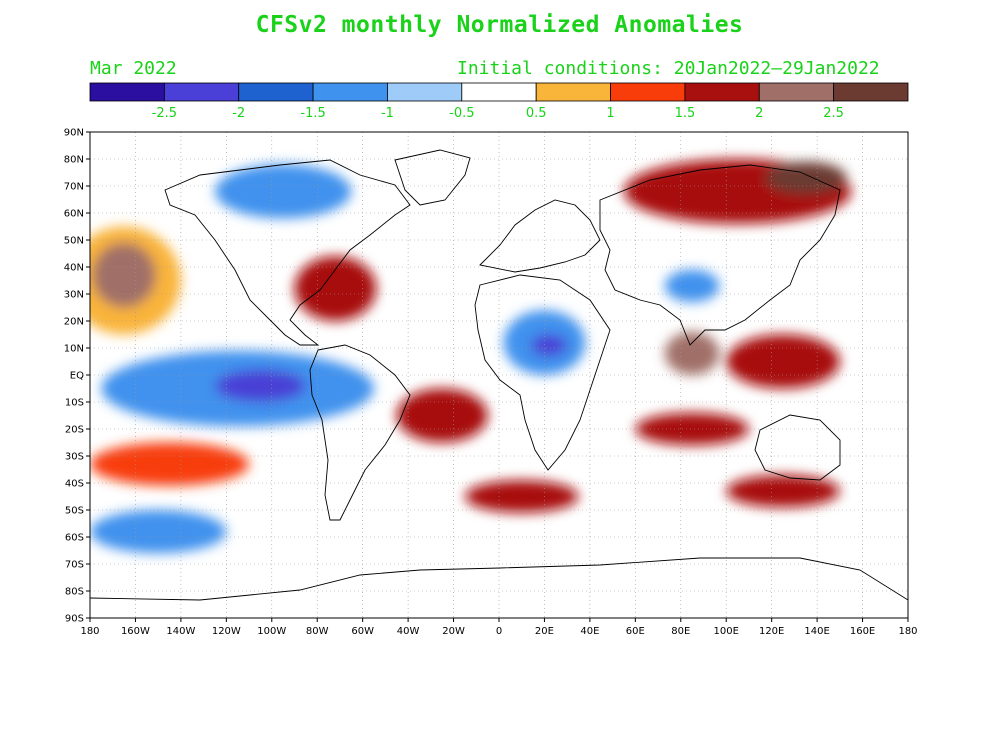  What do you see at coordinates (74, 295) in the screenshot?
I see `lat-label: 30N` at bounding box center [74, 295].